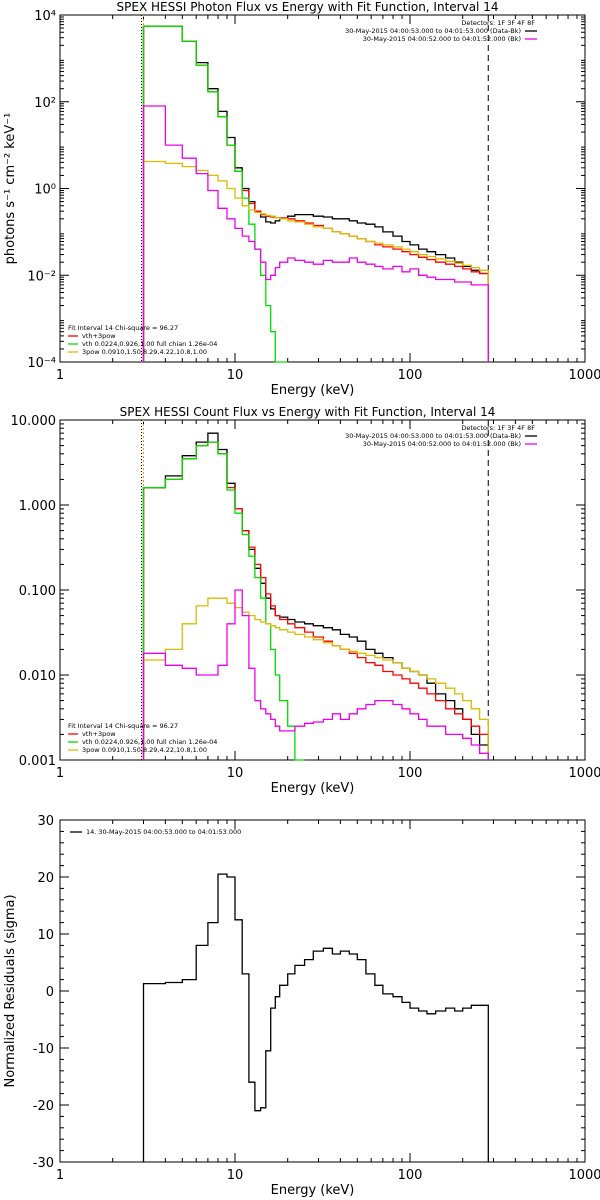 The image size is (600, 1200). I want to click on y-tick-label: 0.010, so click(37, 676).